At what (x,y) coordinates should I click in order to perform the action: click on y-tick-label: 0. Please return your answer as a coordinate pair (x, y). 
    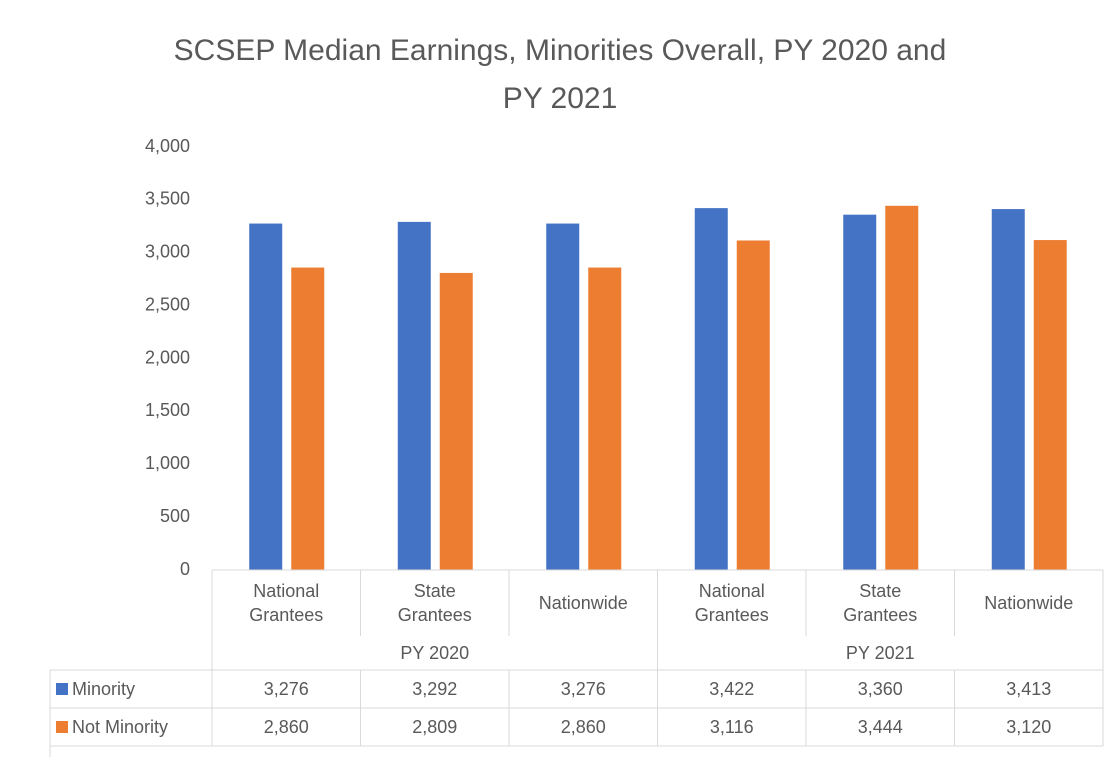
    Looking at the image, I should click on (185, 569).